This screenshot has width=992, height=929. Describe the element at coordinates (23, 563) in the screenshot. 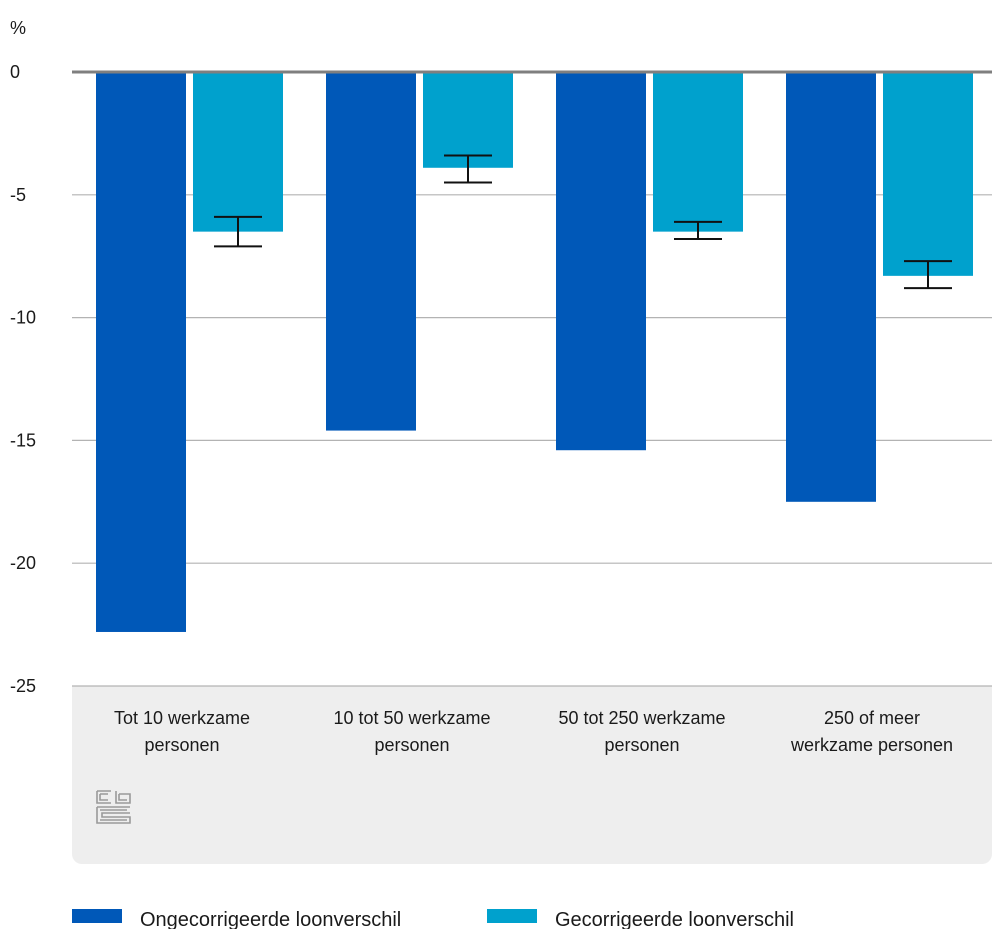

I see `y-tick-label: -20` at that location.